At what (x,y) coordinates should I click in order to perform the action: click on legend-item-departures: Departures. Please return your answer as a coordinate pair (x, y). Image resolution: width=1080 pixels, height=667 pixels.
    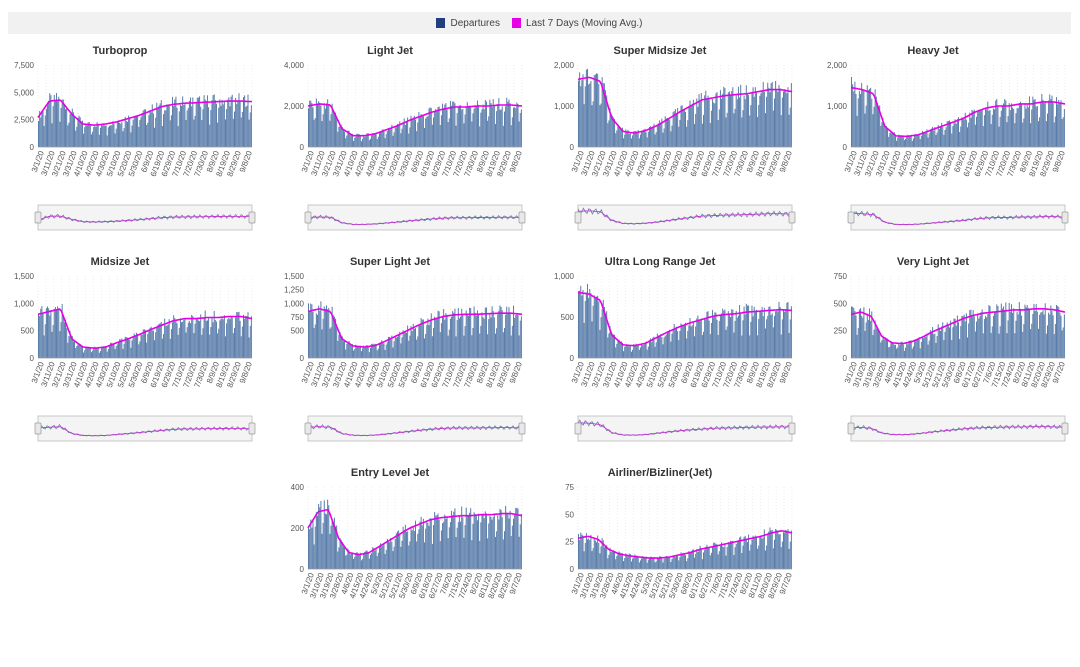
    Looking at the image, I should click on (468, 23).